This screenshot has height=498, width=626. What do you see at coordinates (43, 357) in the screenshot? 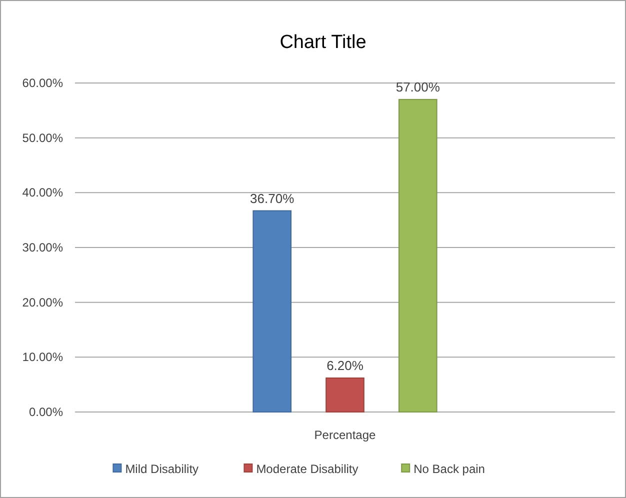
I see `y-tick-label: 10.00%` at bounding box center [43, 357].